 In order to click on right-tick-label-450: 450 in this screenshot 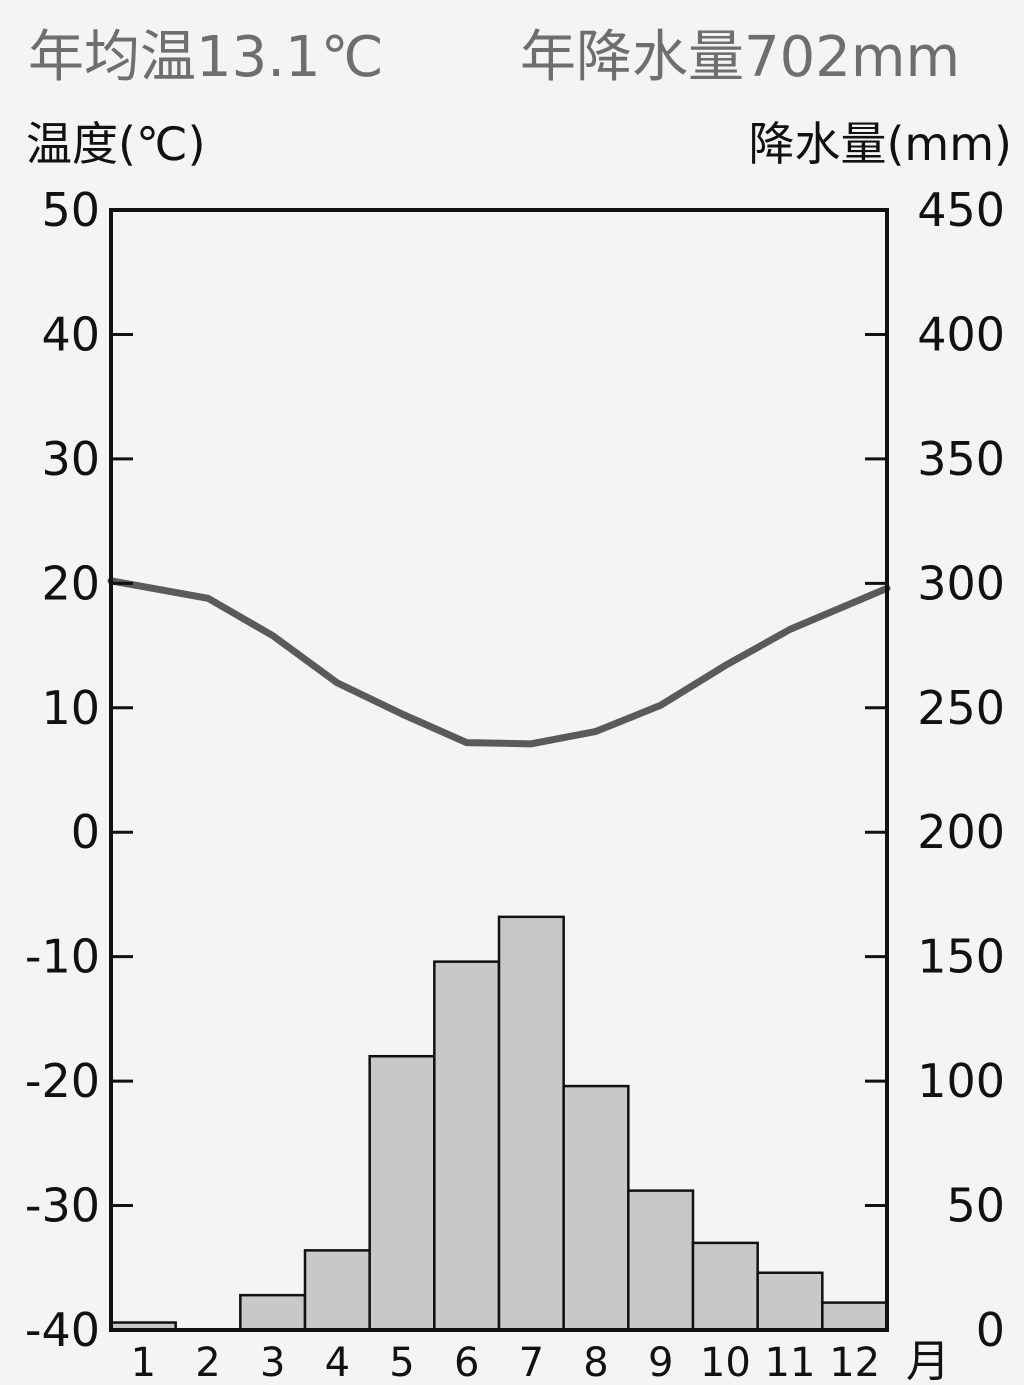, I will do `click(961, 210)`.